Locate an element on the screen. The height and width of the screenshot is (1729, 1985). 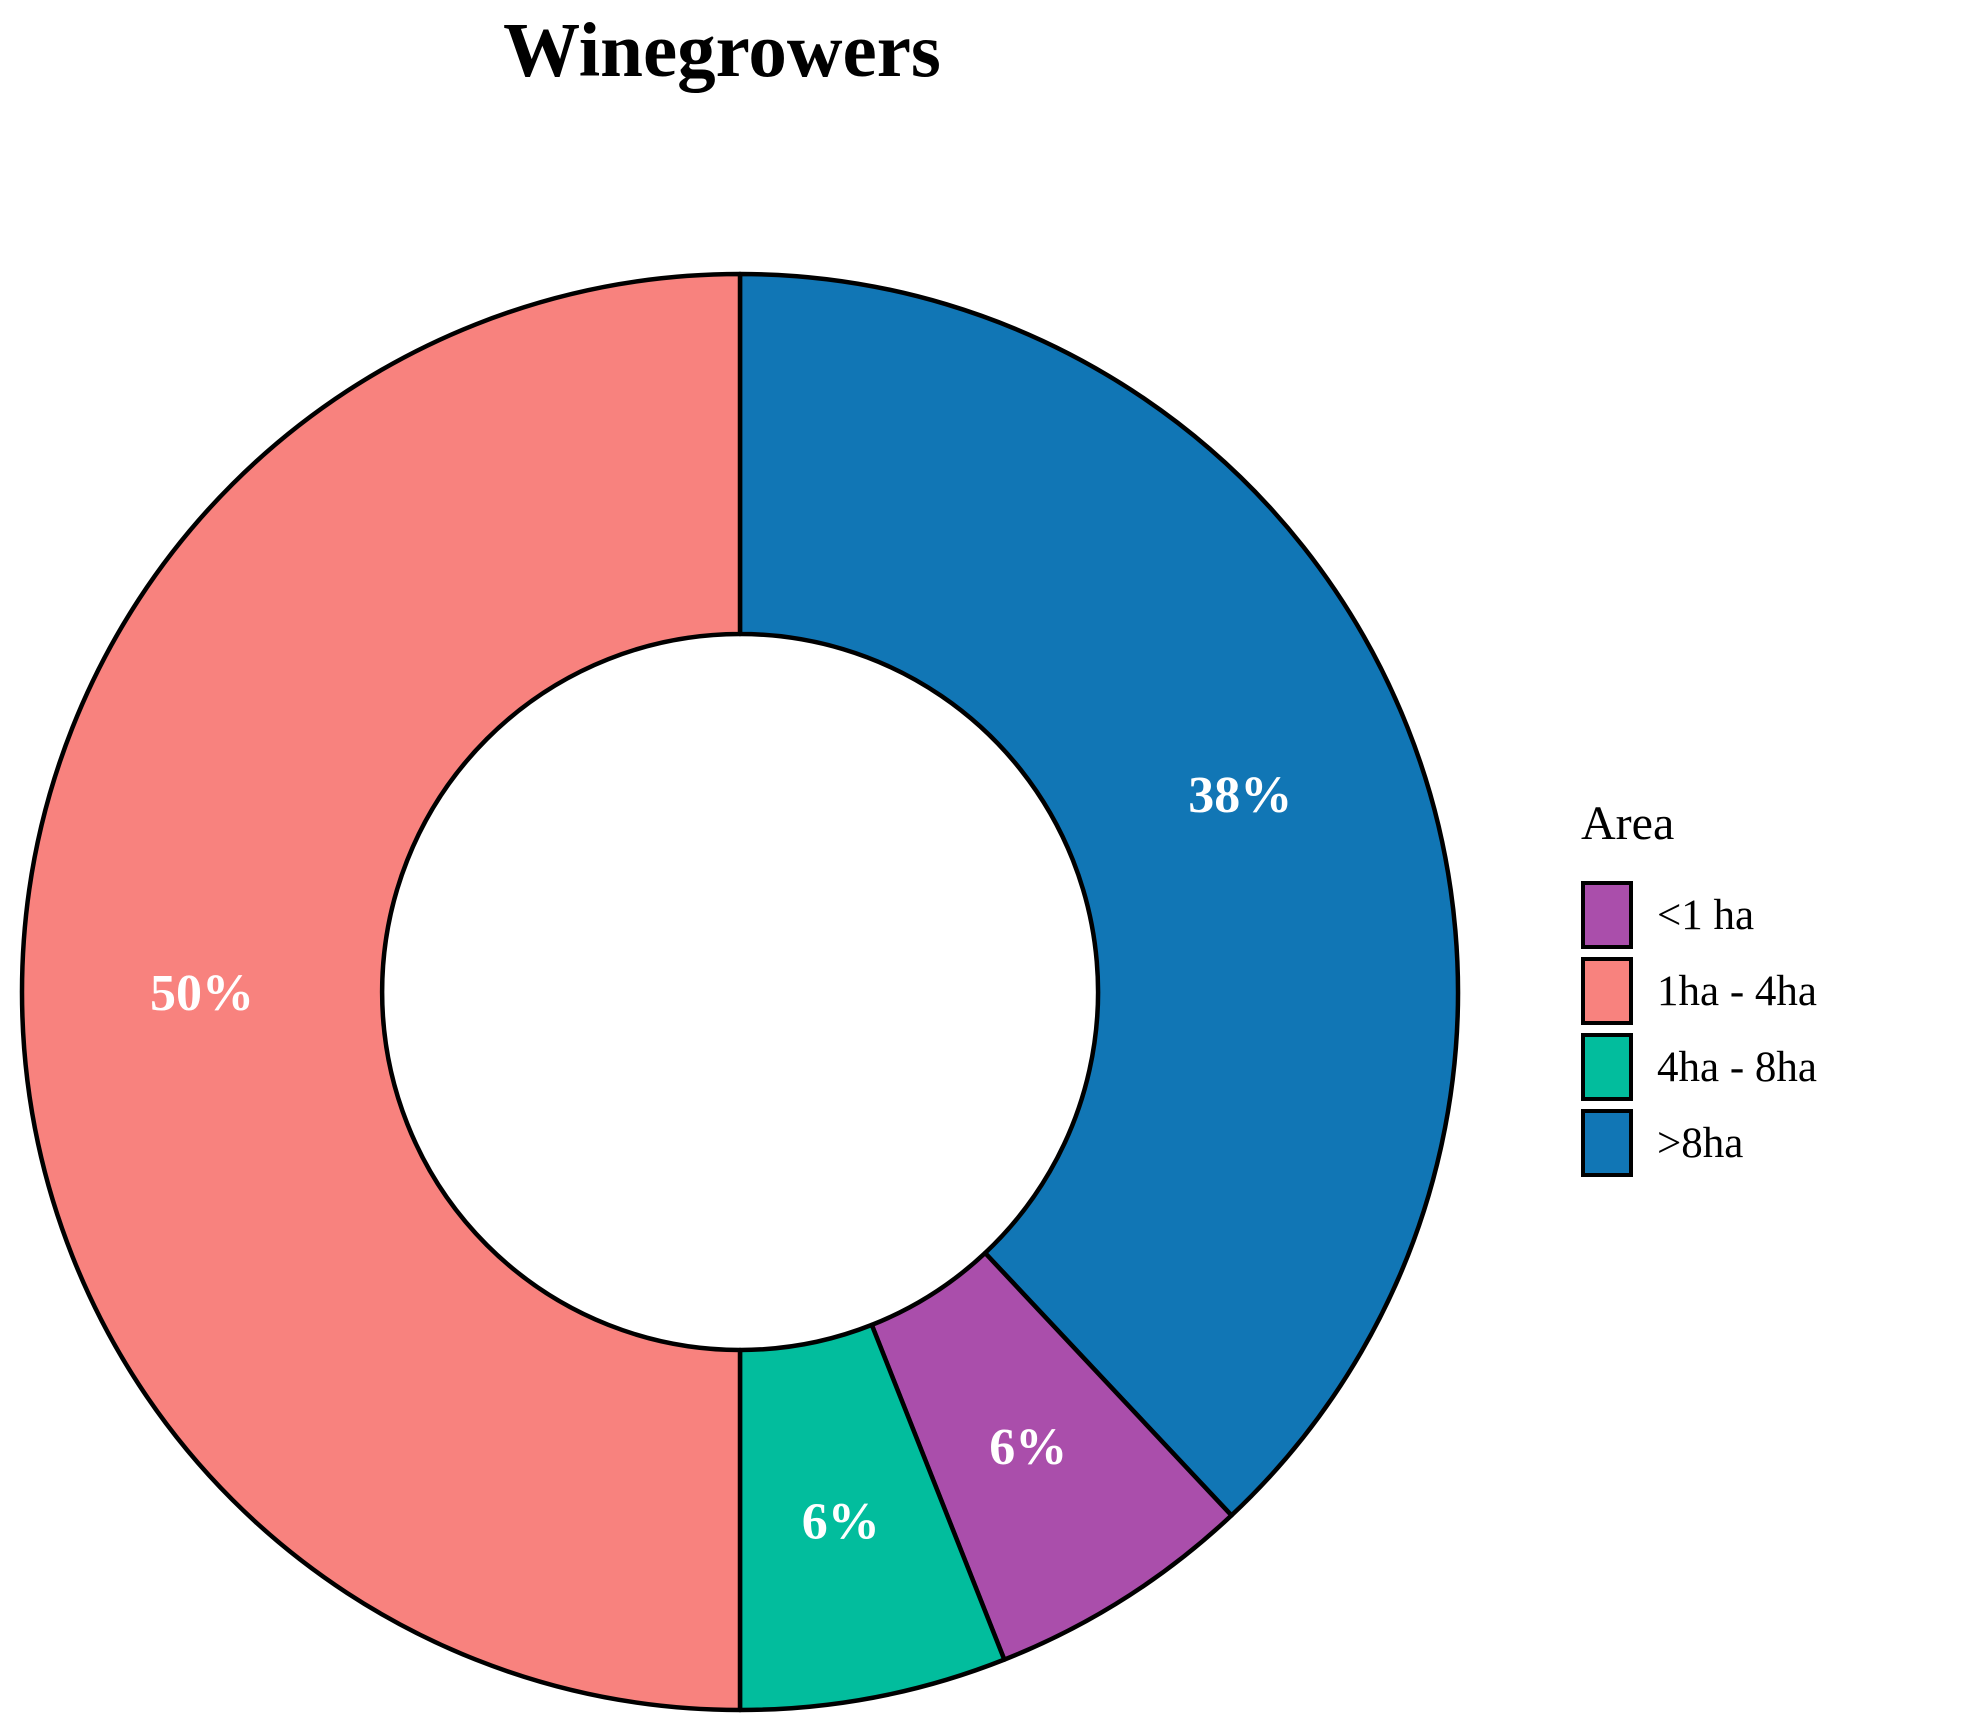
legend-item: >8ha is located at coordinates (1699, 1143).